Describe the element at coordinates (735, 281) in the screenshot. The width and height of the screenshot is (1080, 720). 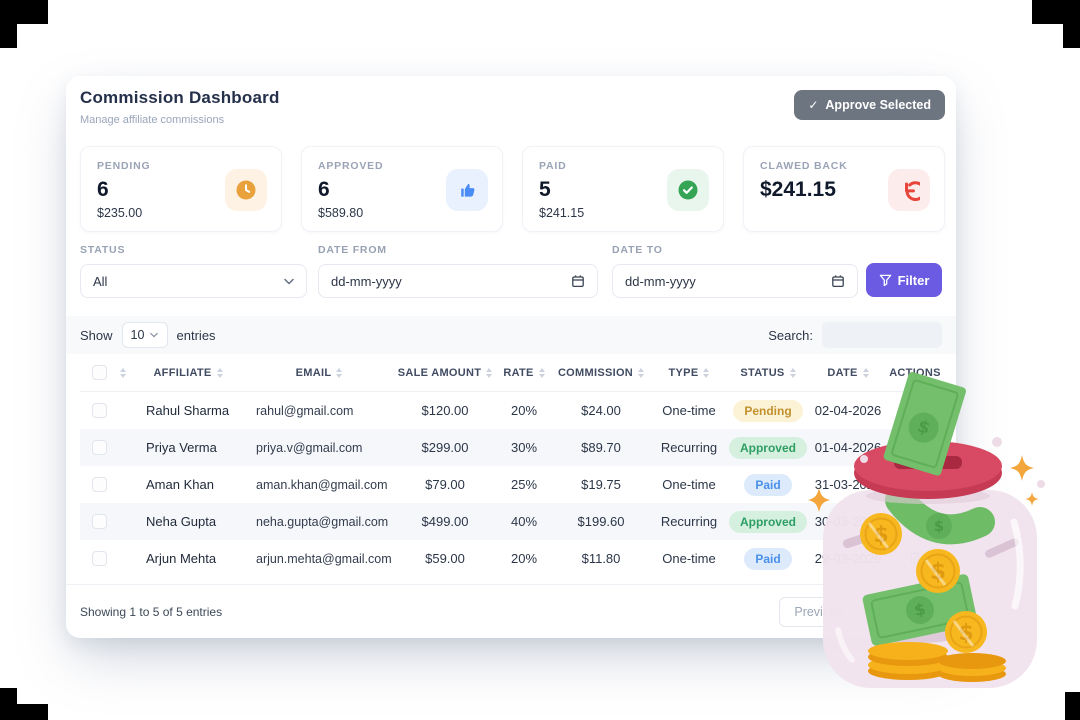
I see `date-to-input: dd-mm-yyyy` at that location.